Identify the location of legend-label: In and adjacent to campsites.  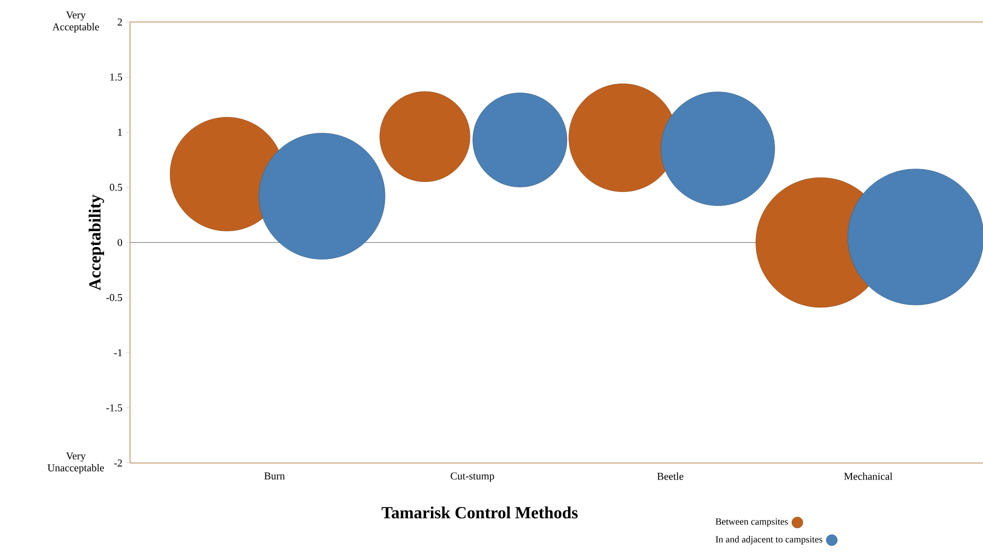
(769, 540).